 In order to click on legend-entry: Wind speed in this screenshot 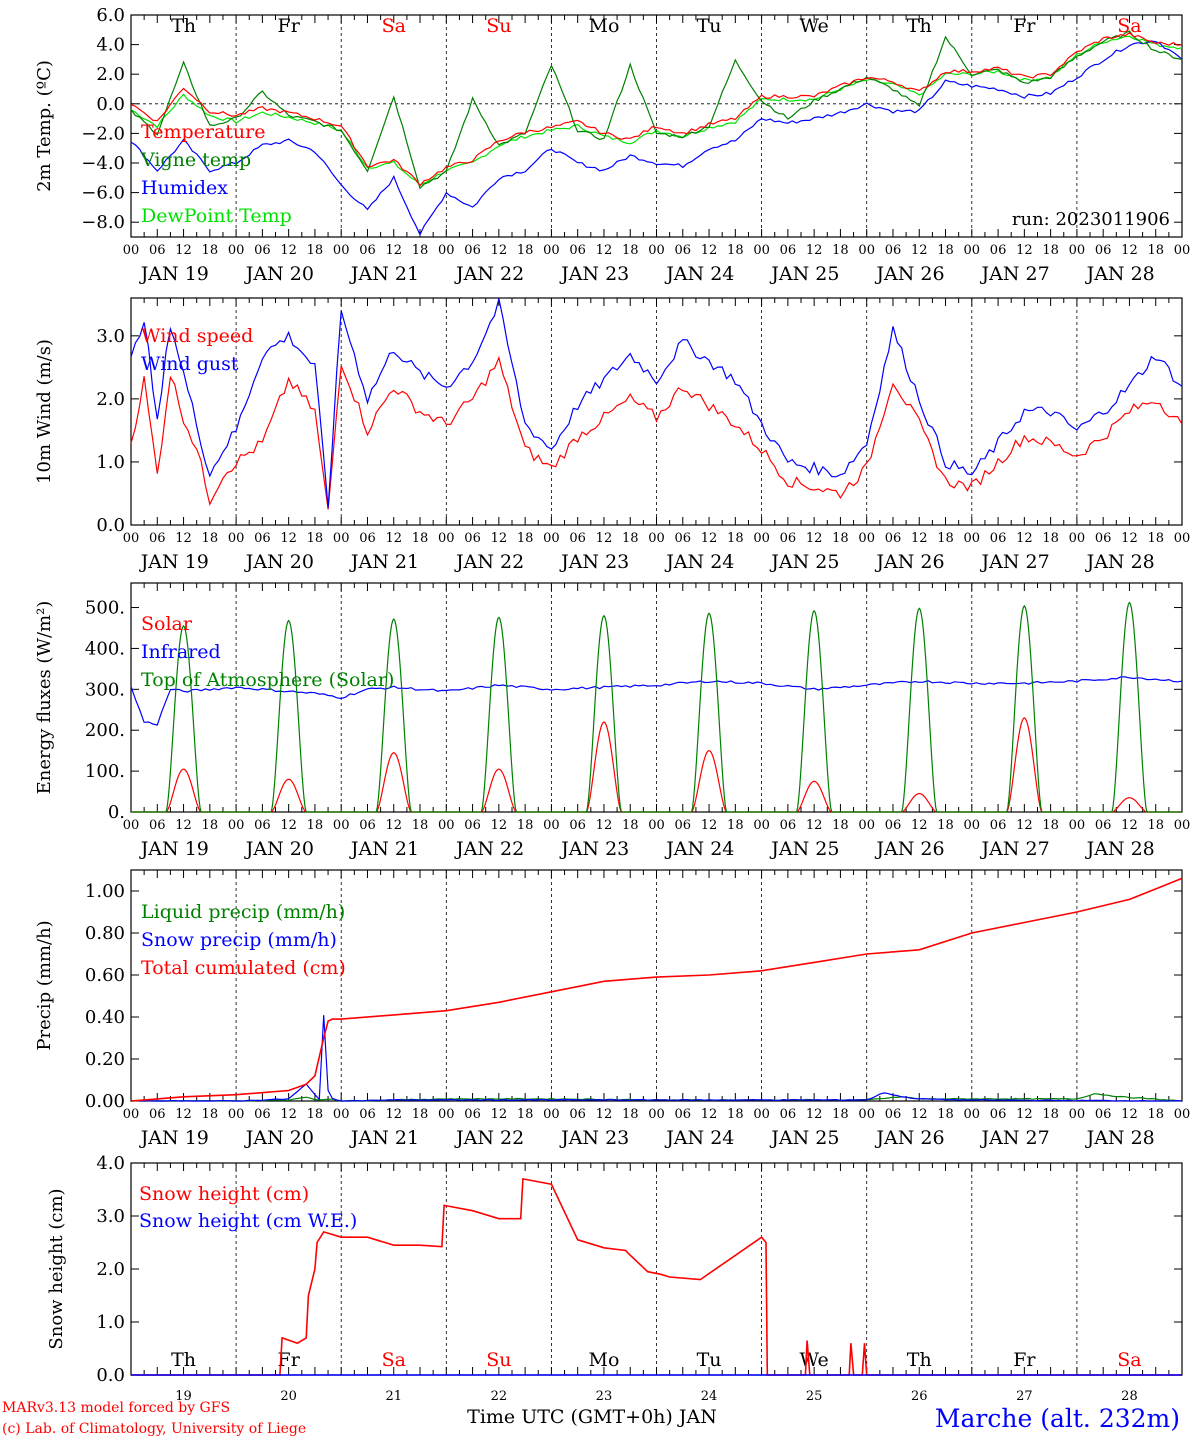, I will do `click(197, 336)`.